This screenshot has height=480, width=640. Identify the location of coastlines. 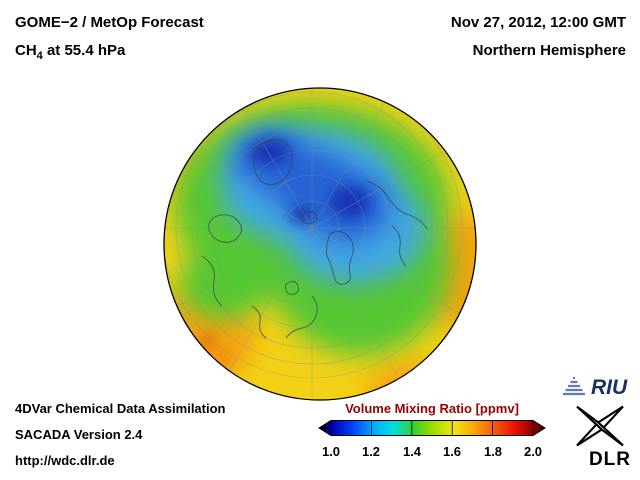
(314, 239).